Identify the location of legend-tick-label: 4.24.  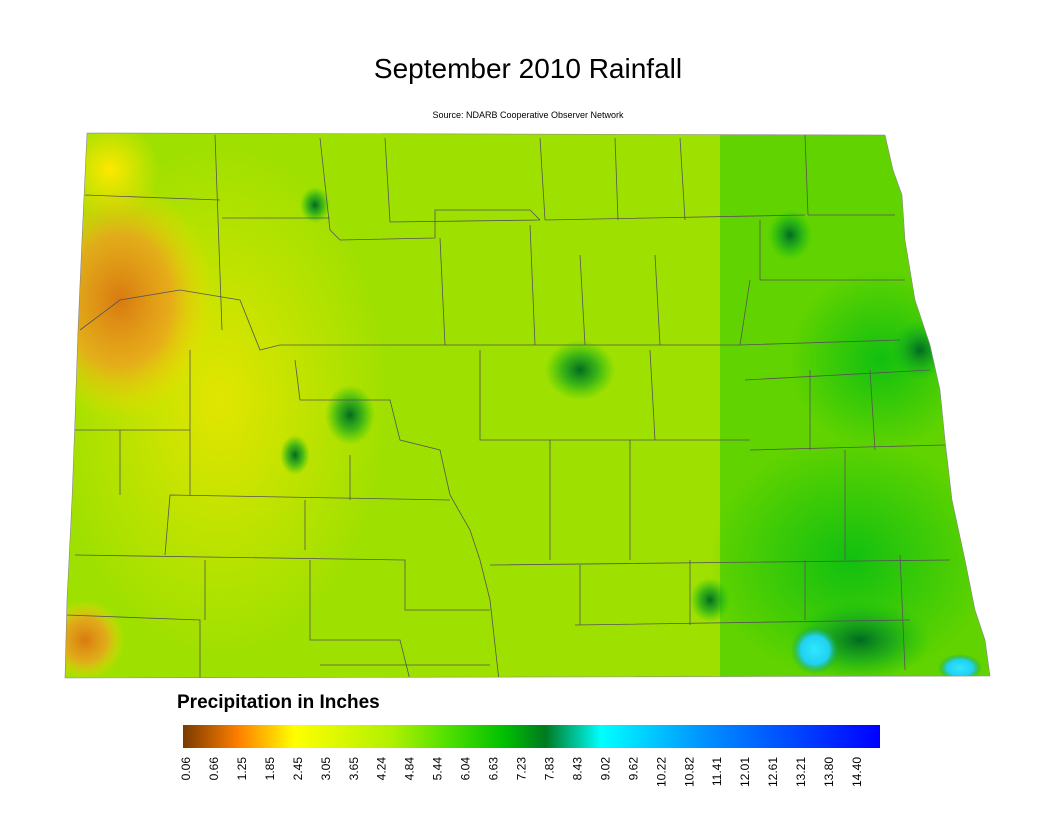
(382, 769).